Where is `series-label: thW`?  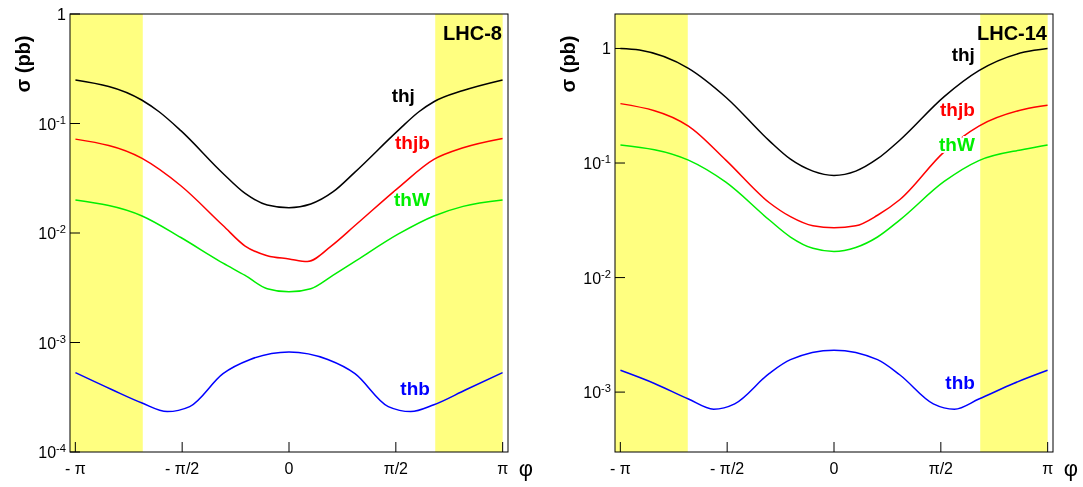
series-label: thW is located at coordinates (411, 199).